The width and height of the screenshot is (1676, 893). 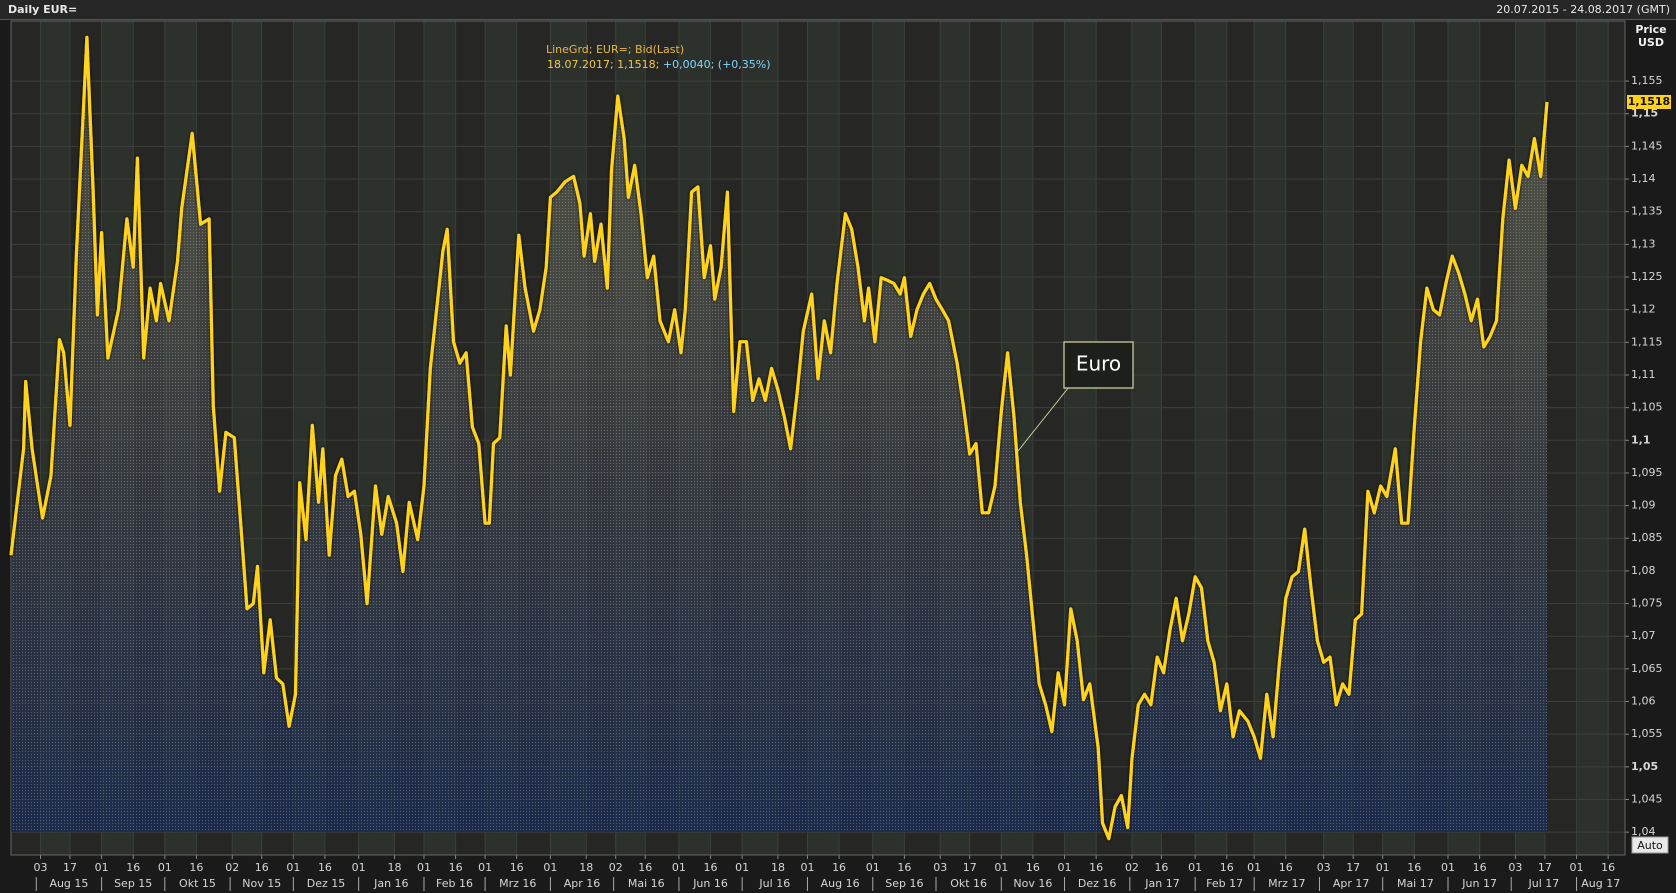 I want to click on y-tick-label: 1,13, so click(x=1643, y=243).